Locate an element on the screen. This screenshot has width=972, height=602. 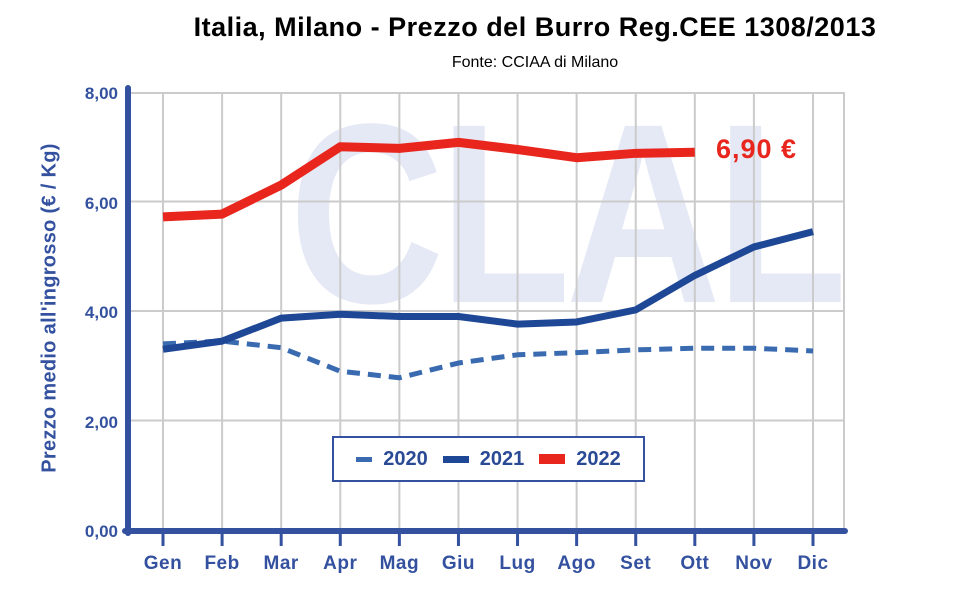
x-tick-label-mag: Mag is located at coordinates (399, 563).